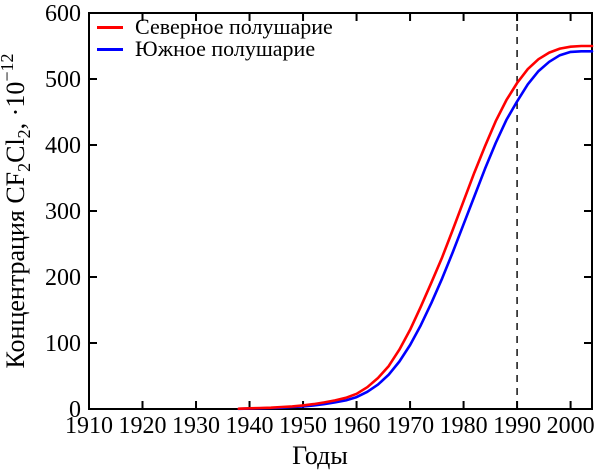 This screenshot has height=470, width=600. What do you see at coordinates (143, 426) in the screenshot?
I see `x-tick-label: 1920` at bounding box center [143, 426].